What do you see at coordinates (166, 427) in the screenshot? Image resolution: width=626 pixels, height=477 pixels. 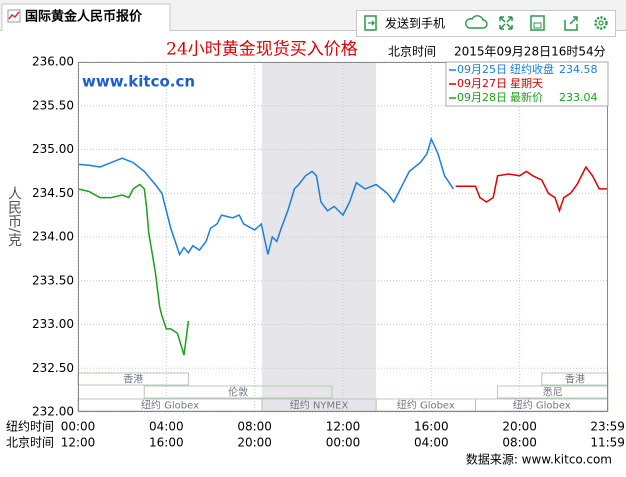 I see `x-tick-label: 04:00` at bounding box center [166, 427].